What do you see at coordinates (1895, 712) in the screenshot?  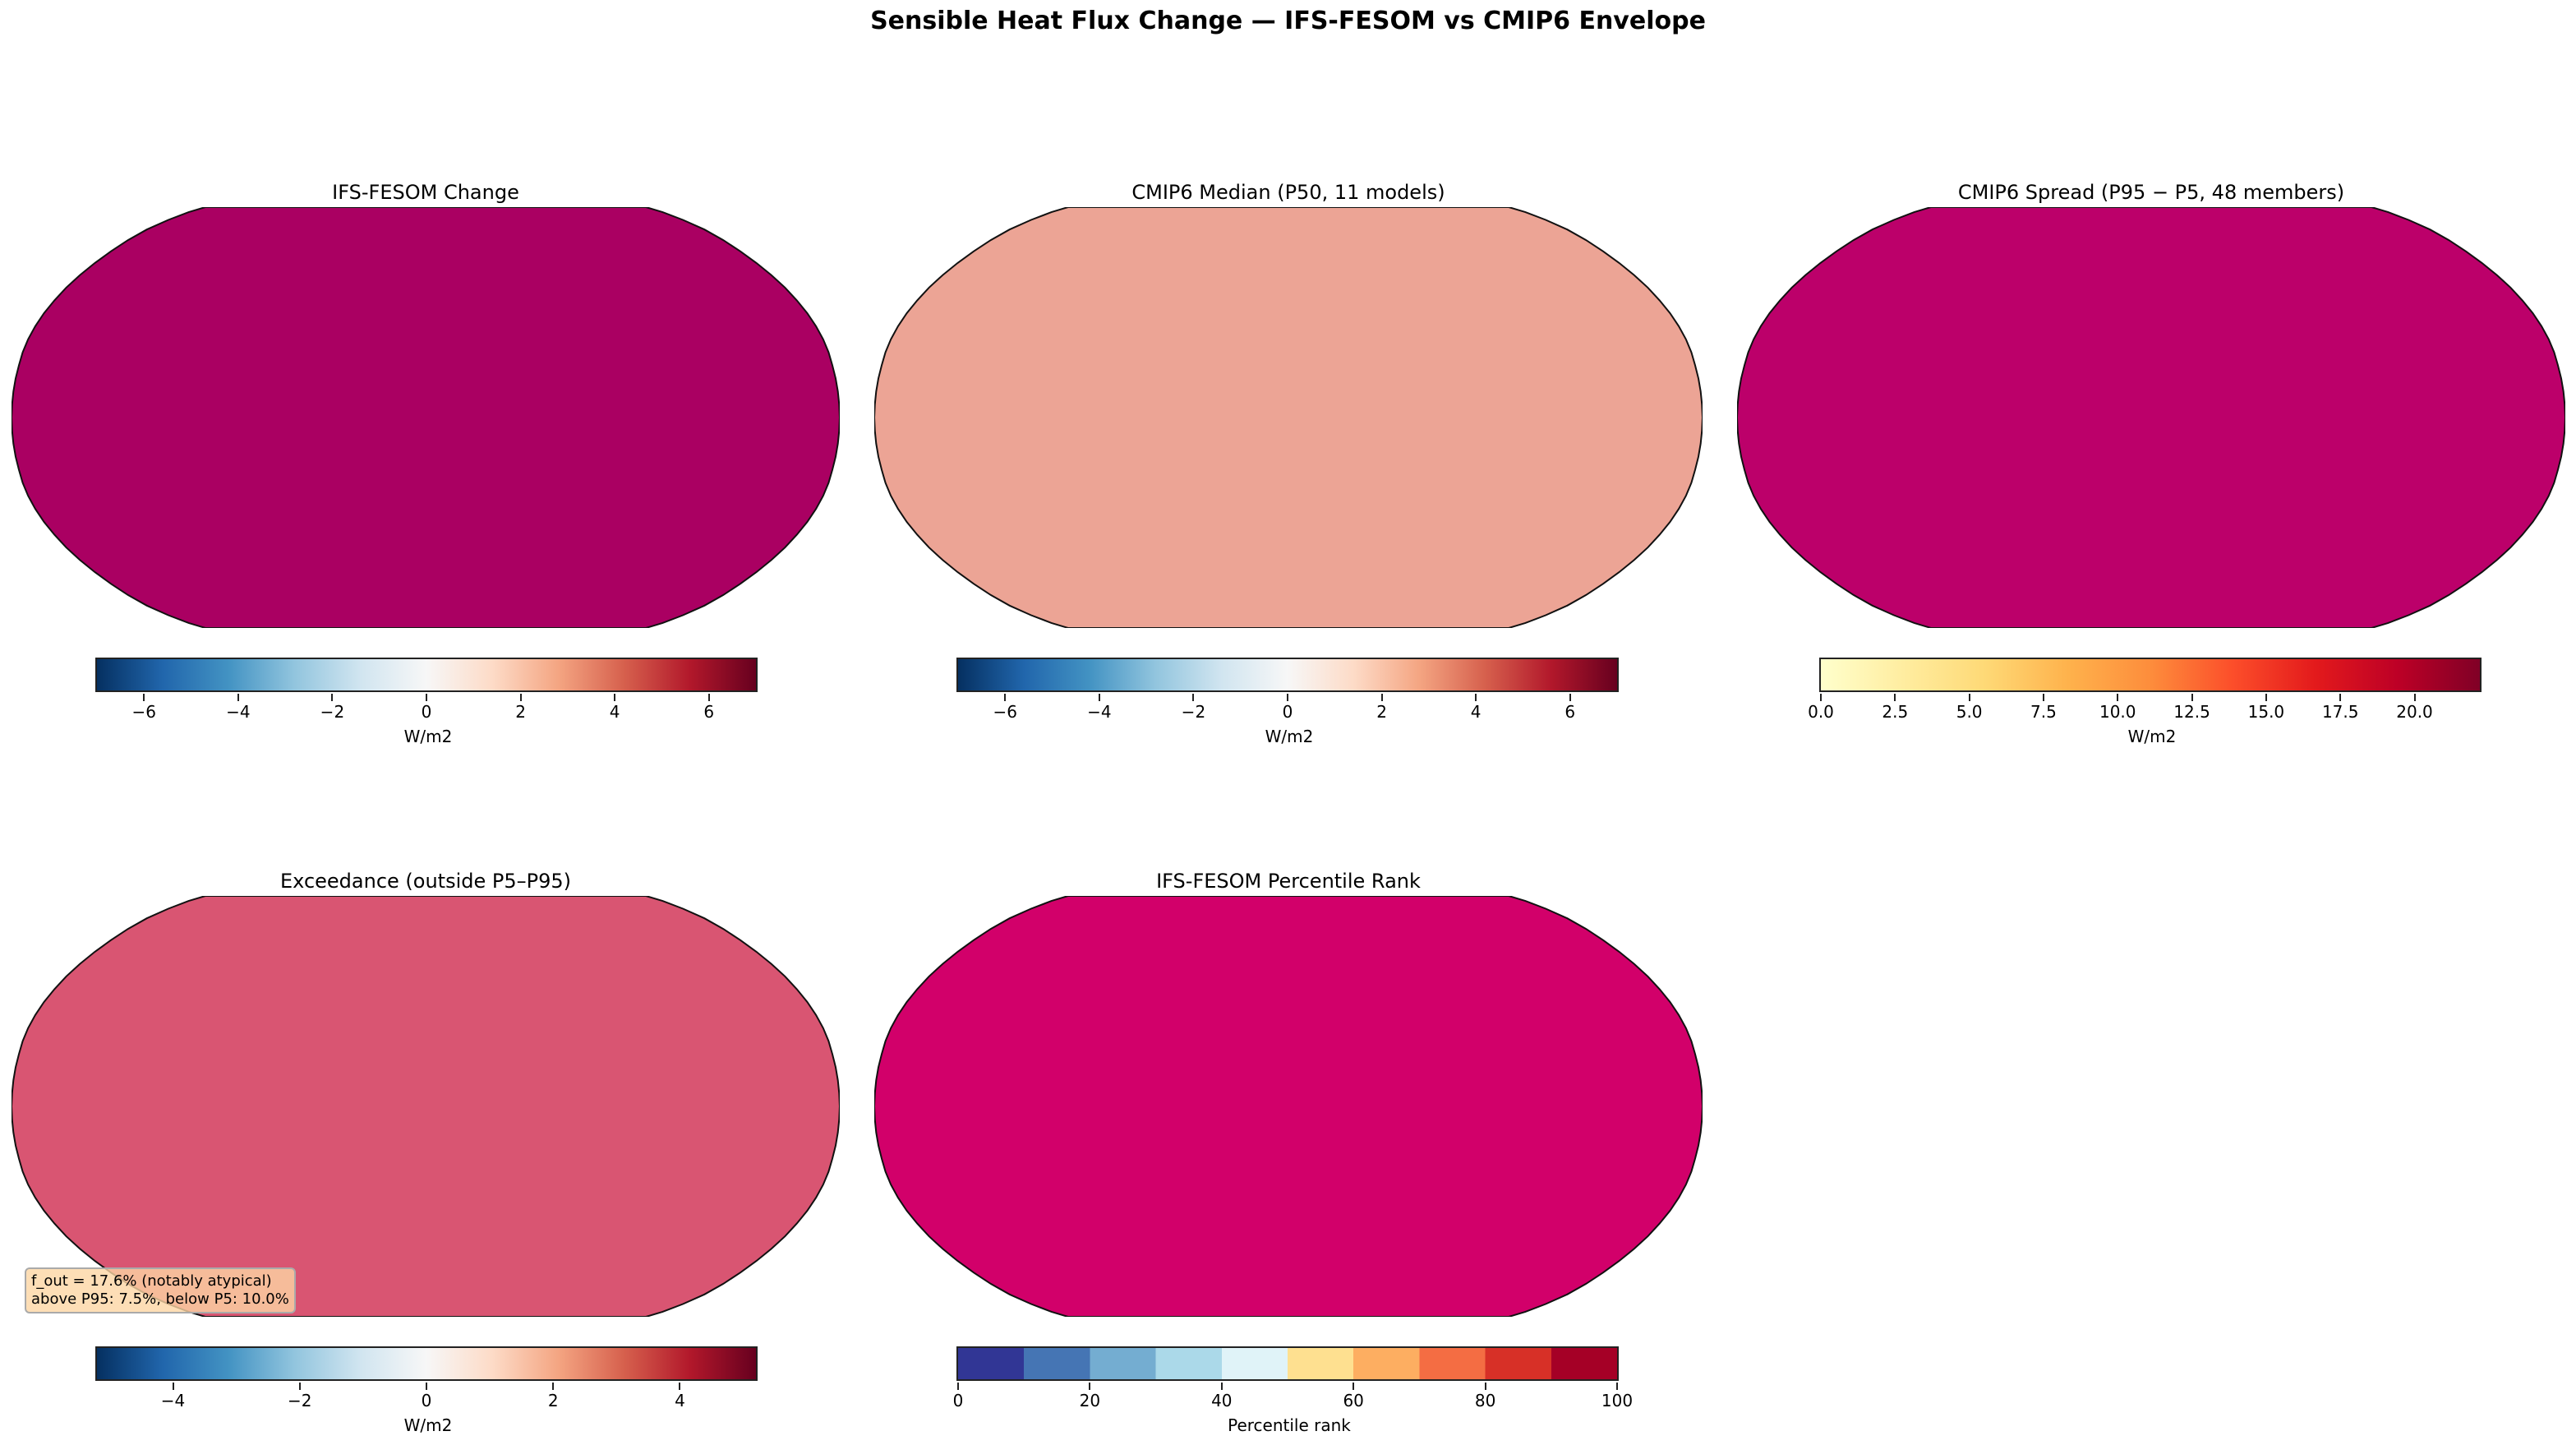 I see `colorbar-tick-label: 2.5` at bounding box center [1895, 712].